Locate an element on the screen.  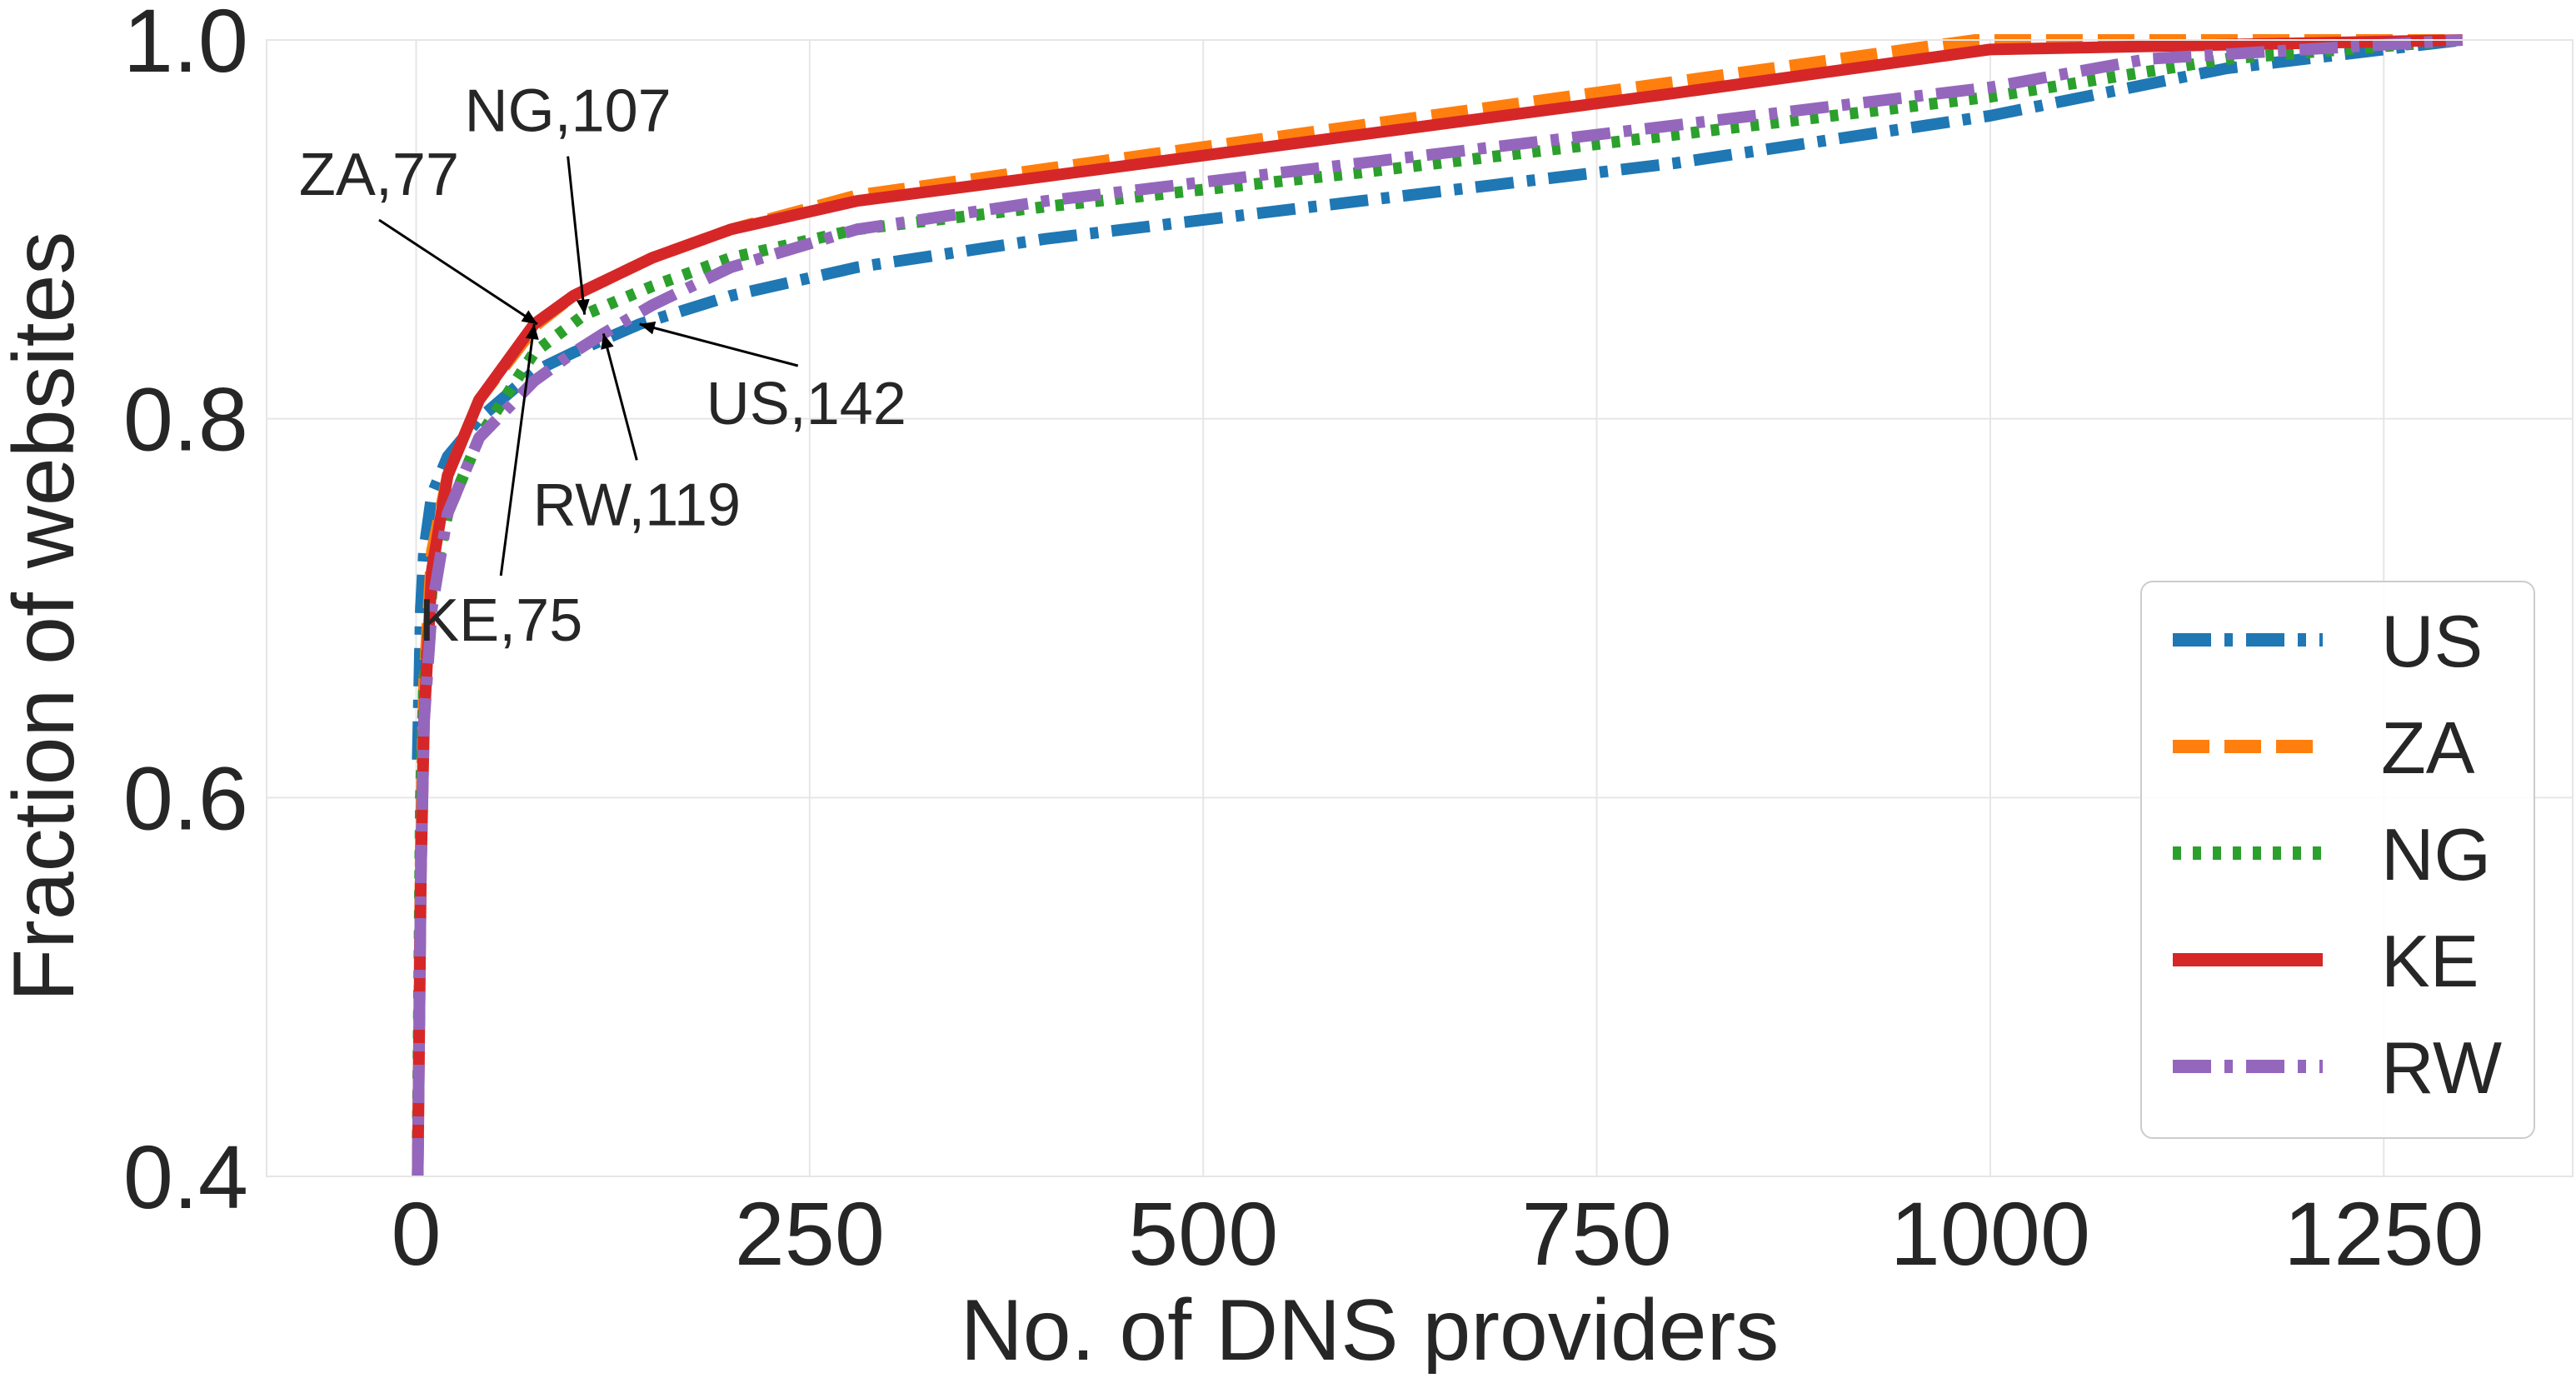
legend-label-za: ZA is located at coordinates (2428, 747).